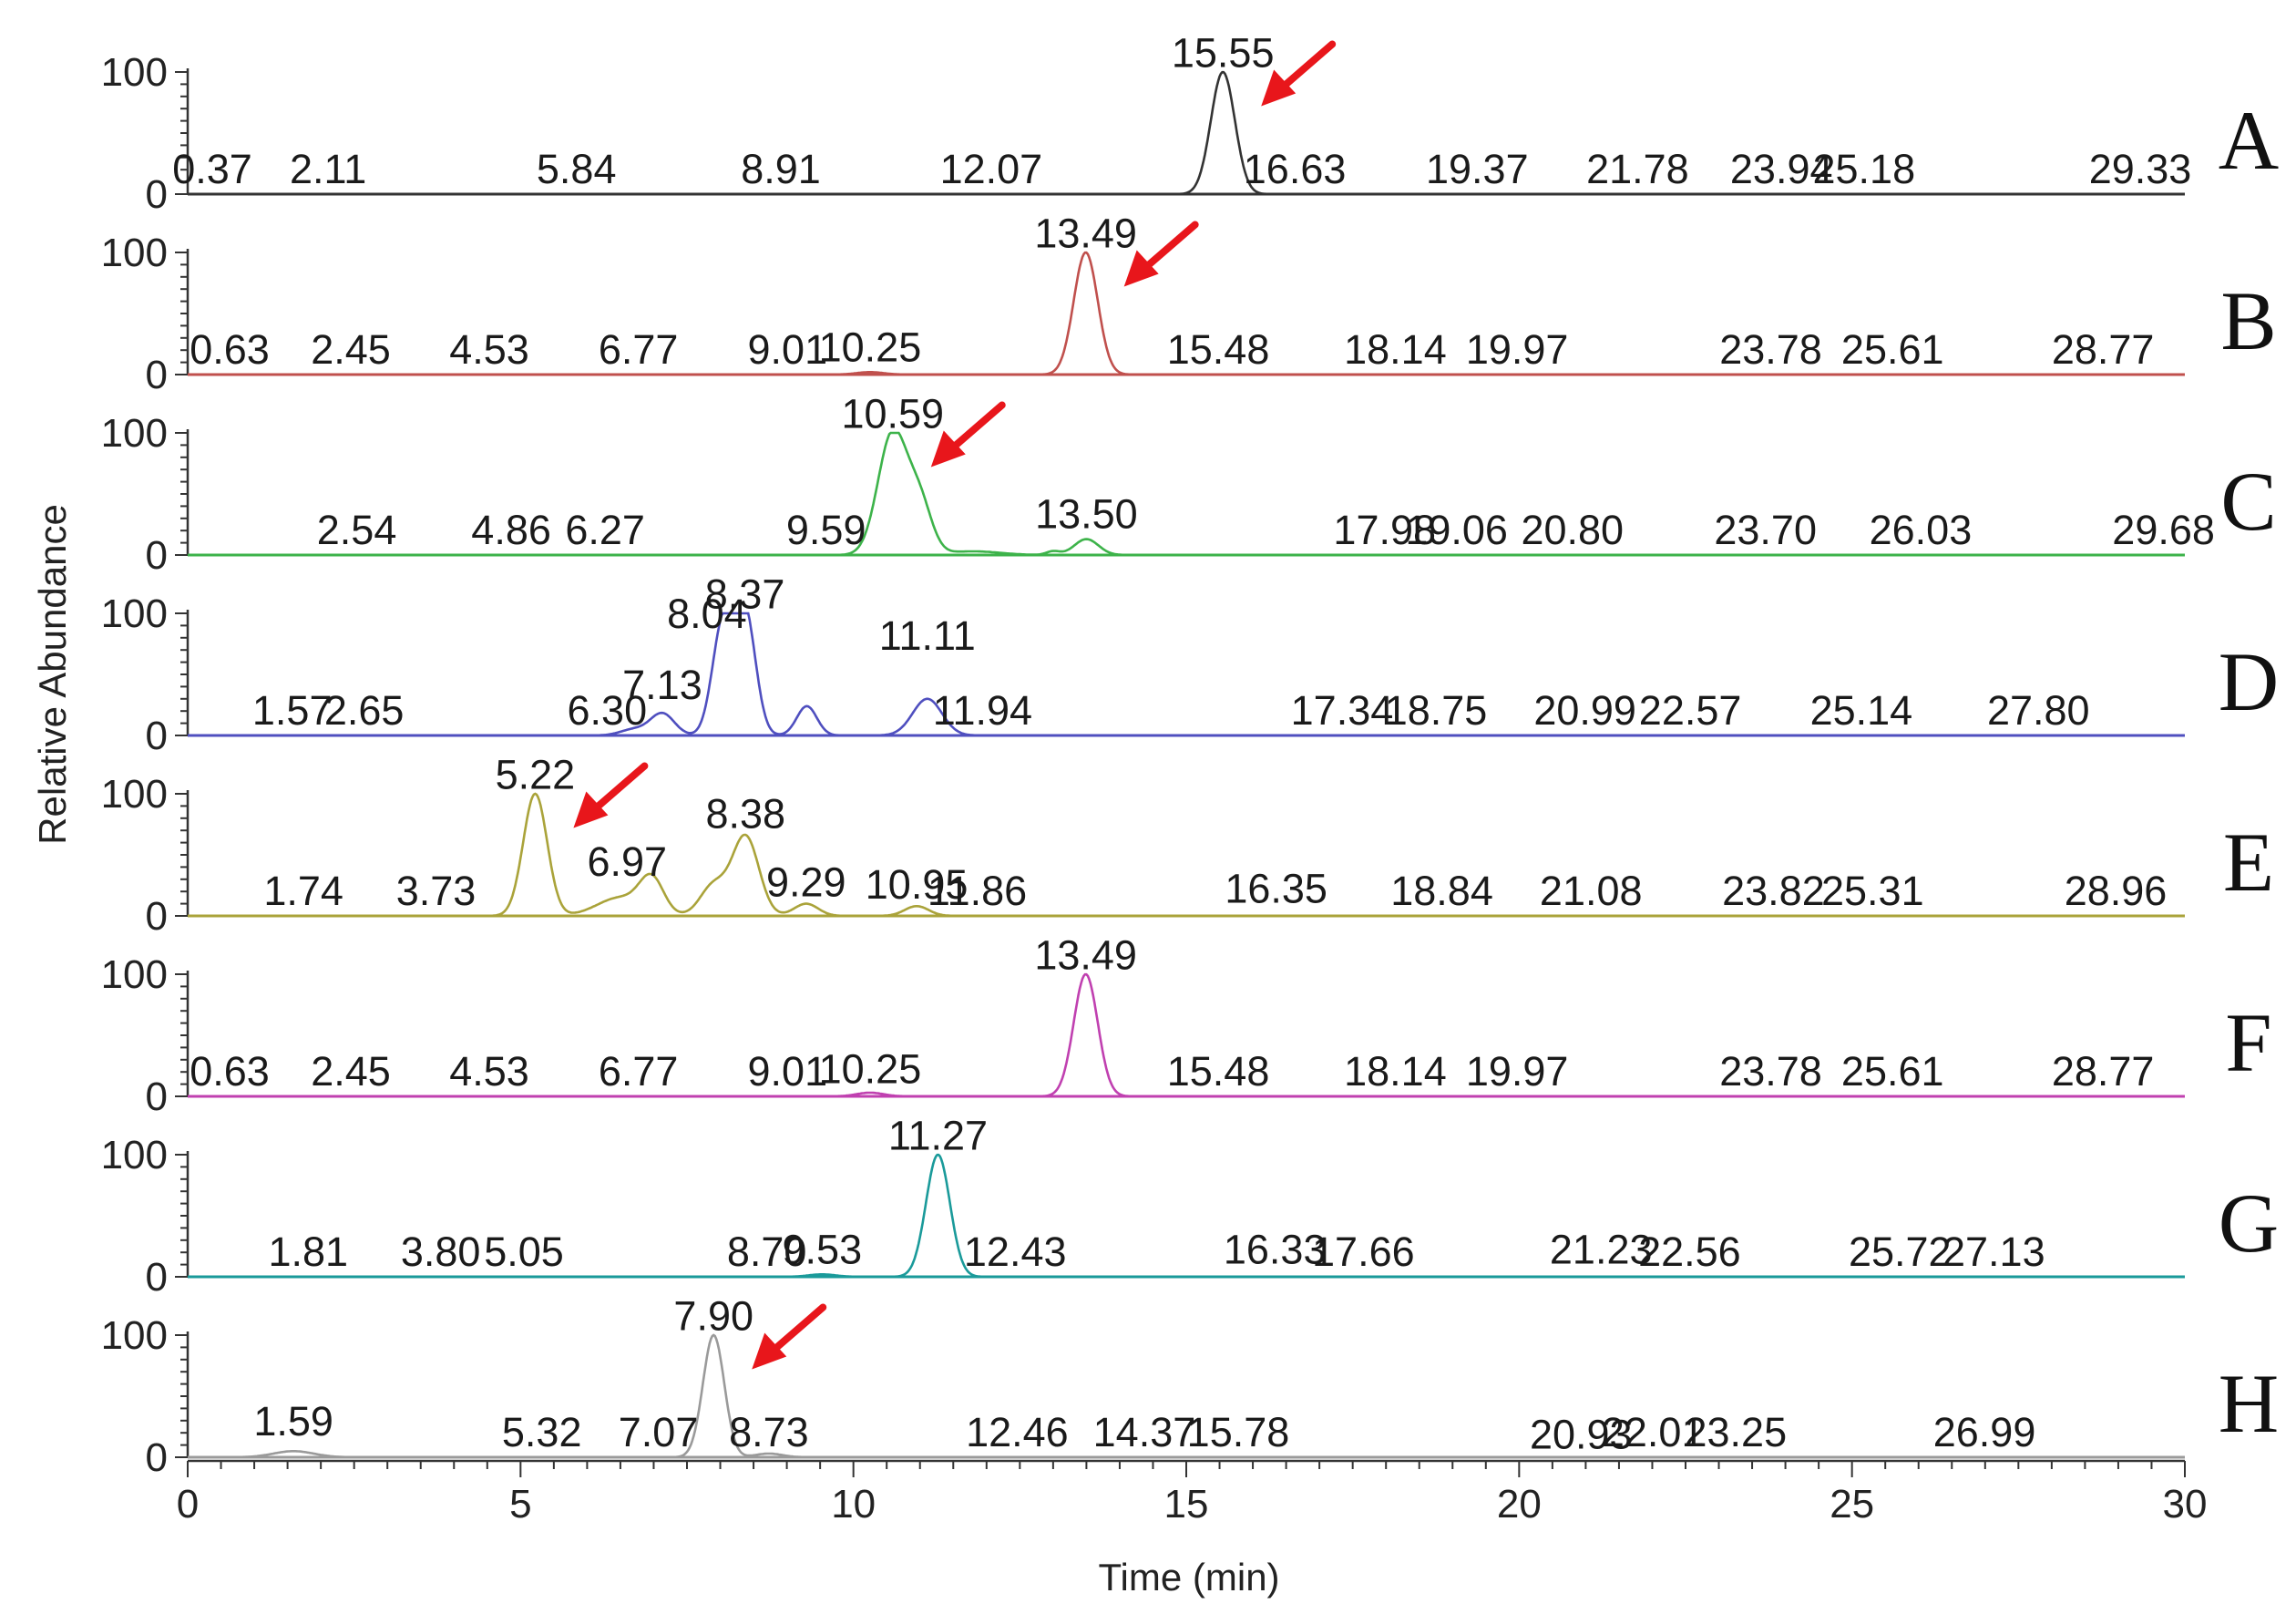 This screenshot has height=1614, width=2296. What do you see at coordinates (1582, 1435) in the screenshot?
I see `peak-label: 20.93` at bounding box center [1582, 1435].